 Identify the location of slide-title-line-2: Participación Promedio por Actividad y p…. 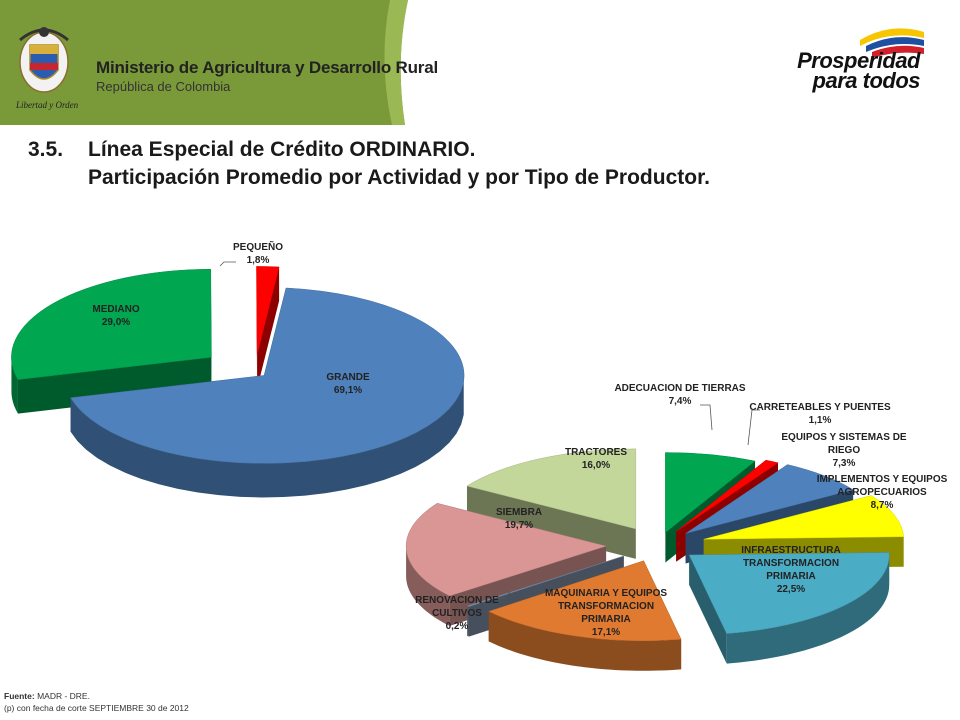
(399, 177).